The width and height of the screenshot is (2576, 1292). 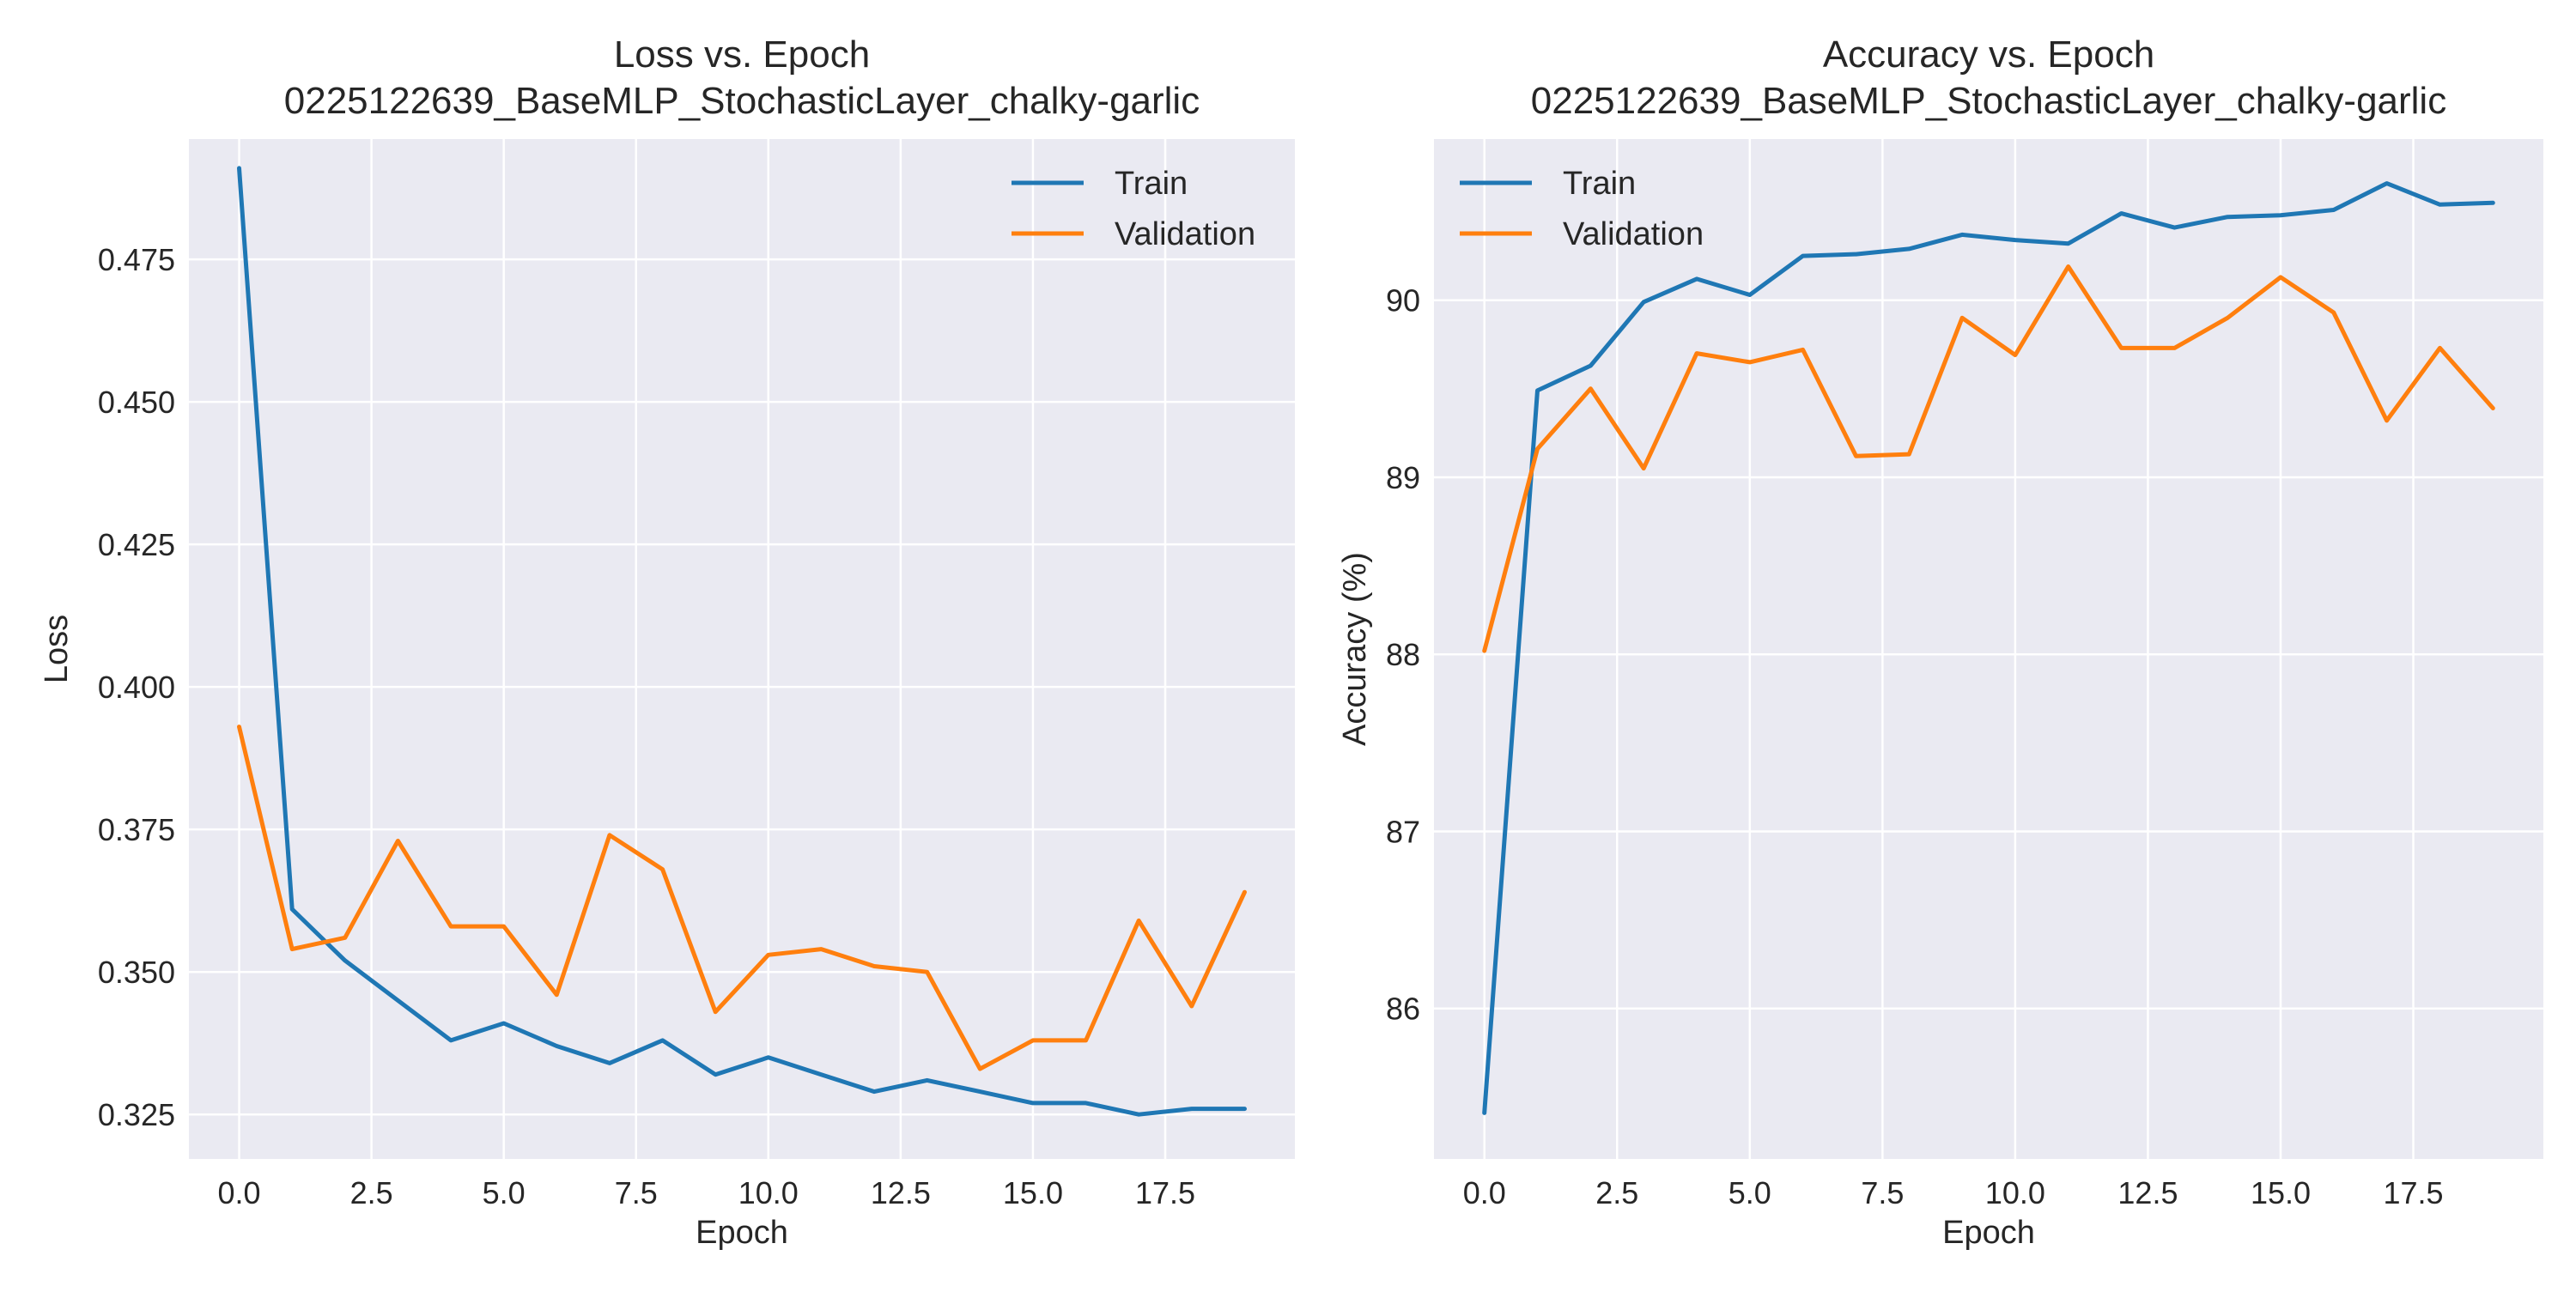 I want to click on y-tick-label: 90, so click(x=1403, y=300).